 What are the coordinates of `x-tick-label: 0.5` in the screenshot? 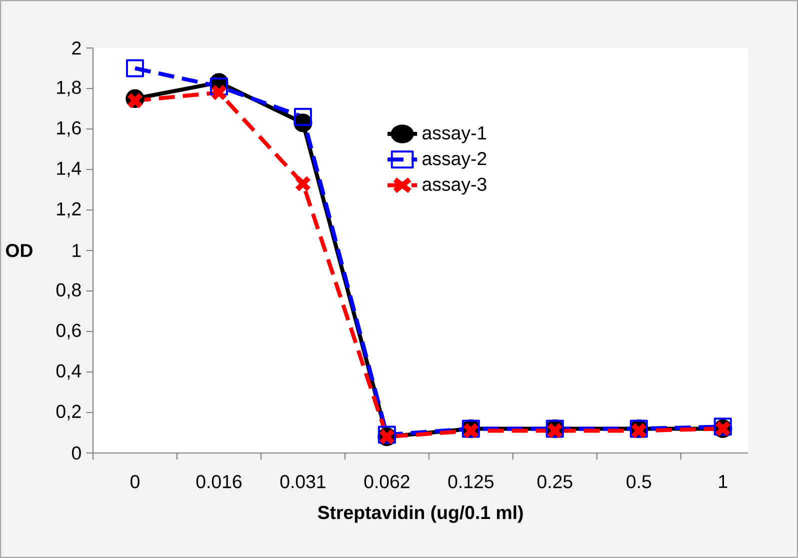 It's located at (639, 481).